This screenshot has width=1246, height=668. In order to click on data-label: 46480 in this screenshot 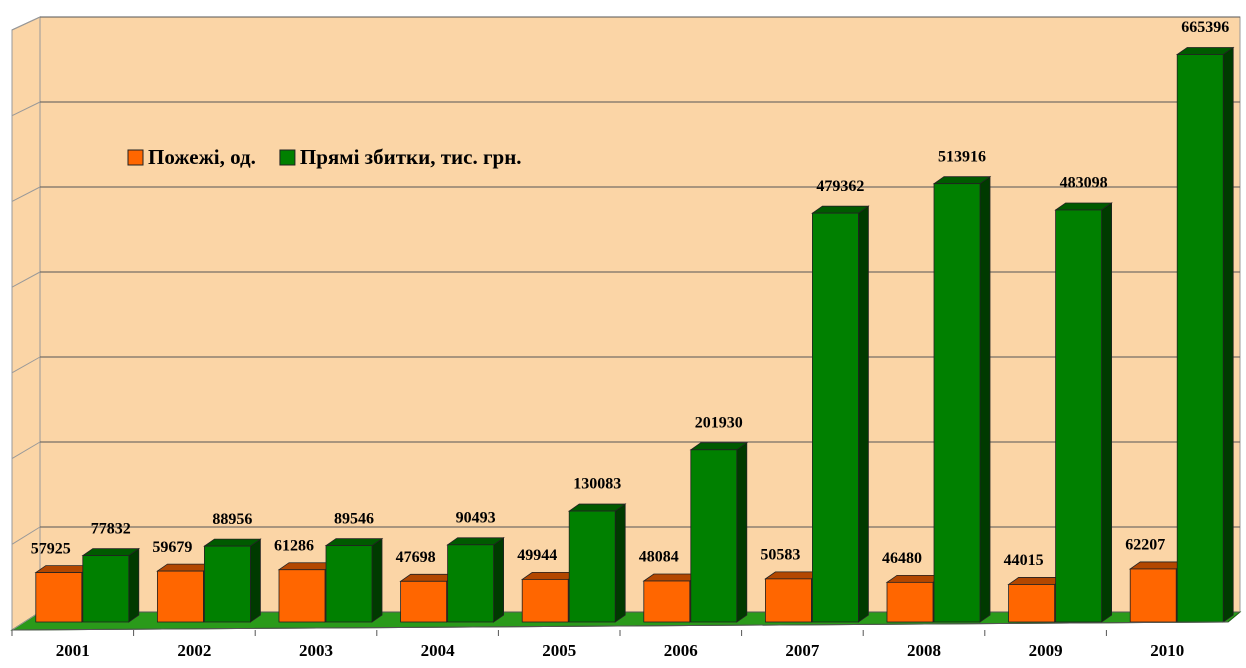, I will do `click(902, 558)`.